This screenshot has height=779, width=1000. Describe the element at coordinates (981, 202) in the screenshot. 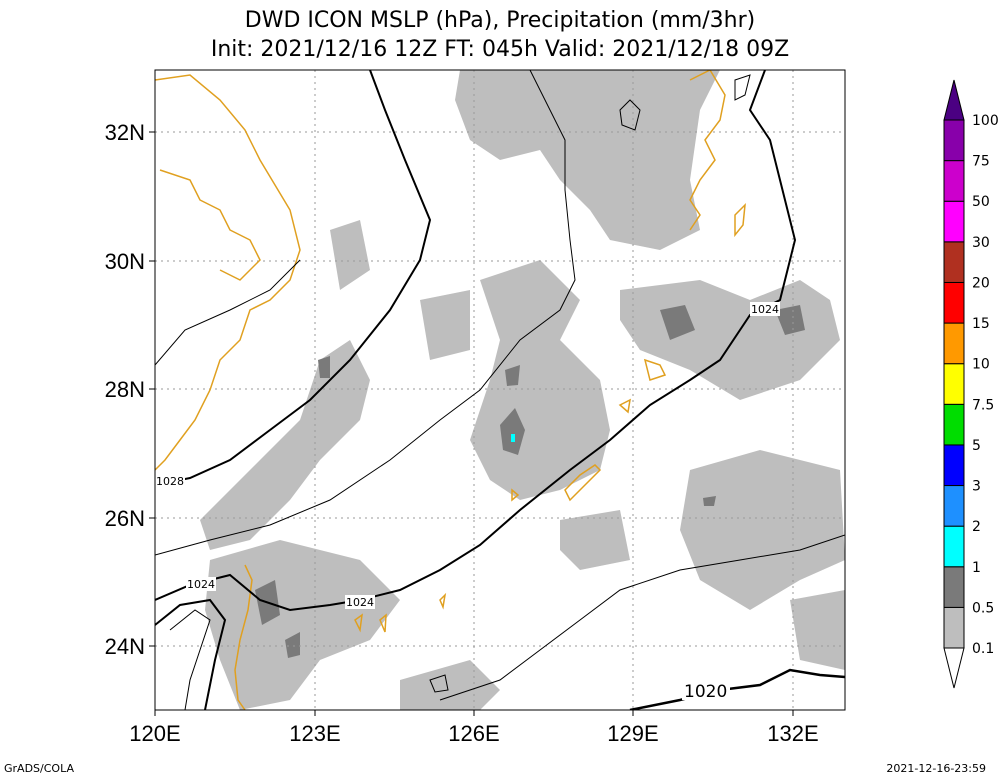

I see `colorbar-label: 50` at that location.